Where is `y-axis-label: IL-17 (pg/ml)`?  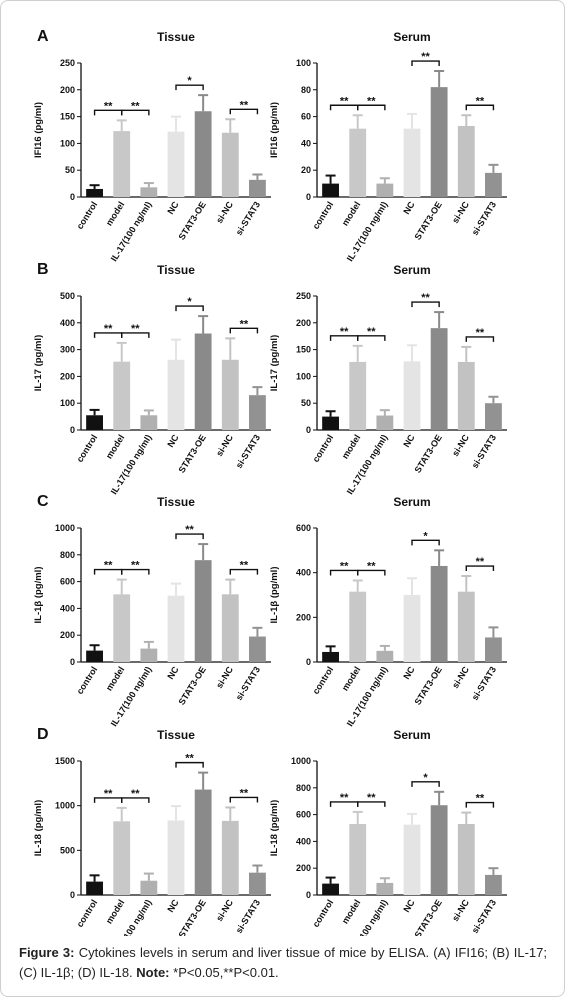
y-axis-label: IL-17 (pg/ml) is located at coordinates (274, 363).